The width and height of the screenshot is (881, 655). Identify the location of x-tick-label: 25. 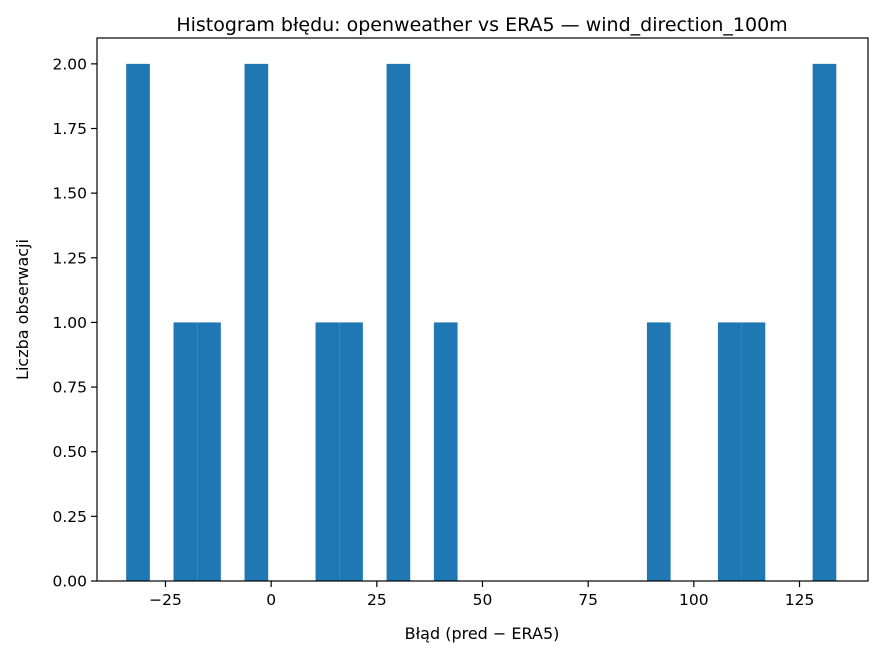
(377, 600).